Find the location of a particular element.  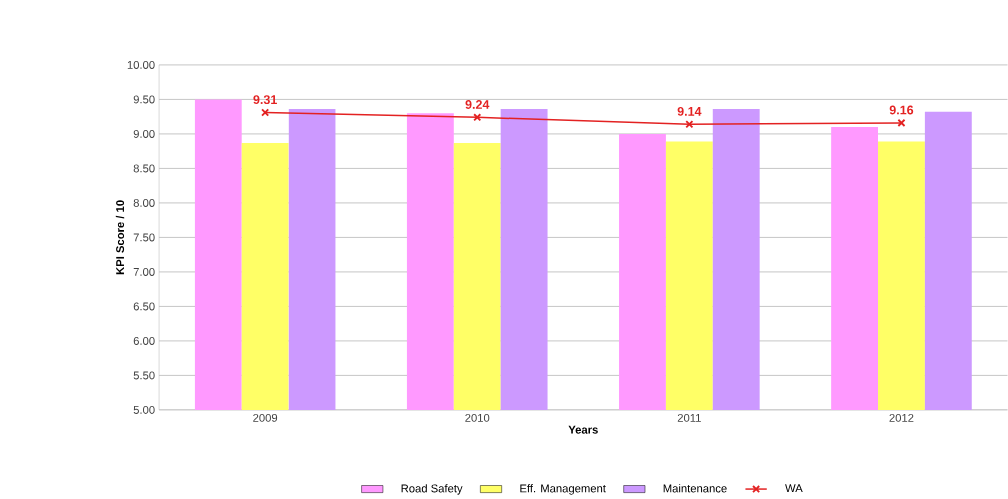

y-tick-label: 7.00 is located at coordinates (144, 271).